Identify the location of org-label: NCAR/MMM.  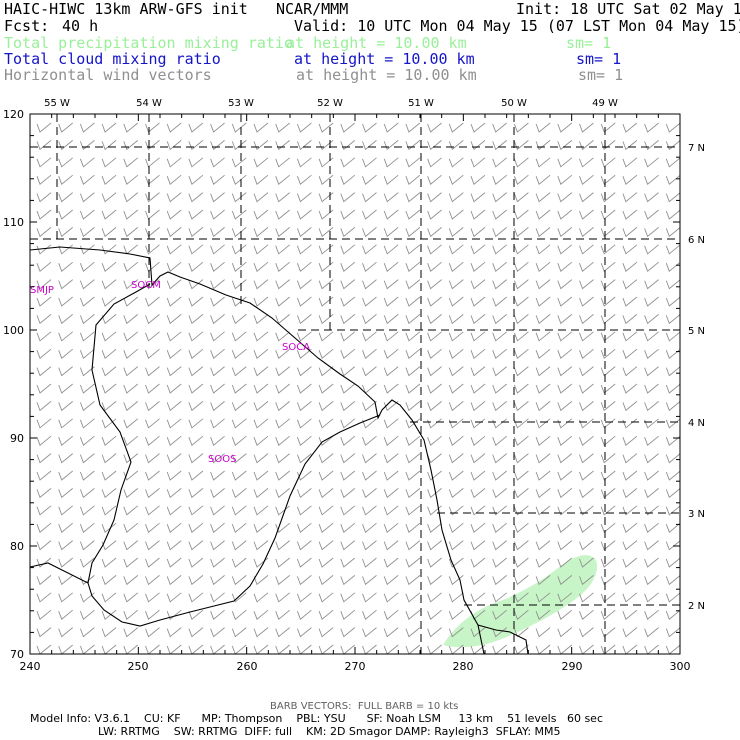
(312, 9).